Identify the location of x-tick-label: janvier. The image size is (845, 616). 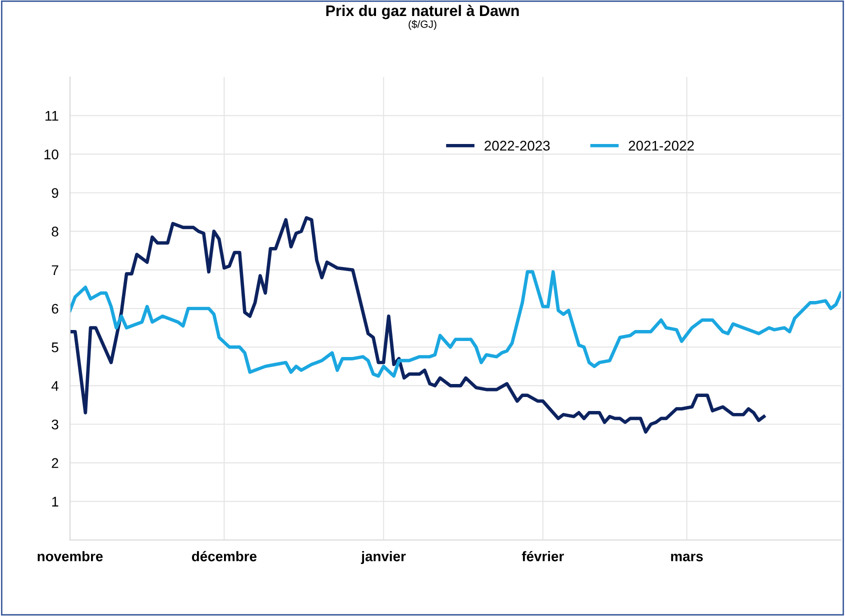
(383, 557).